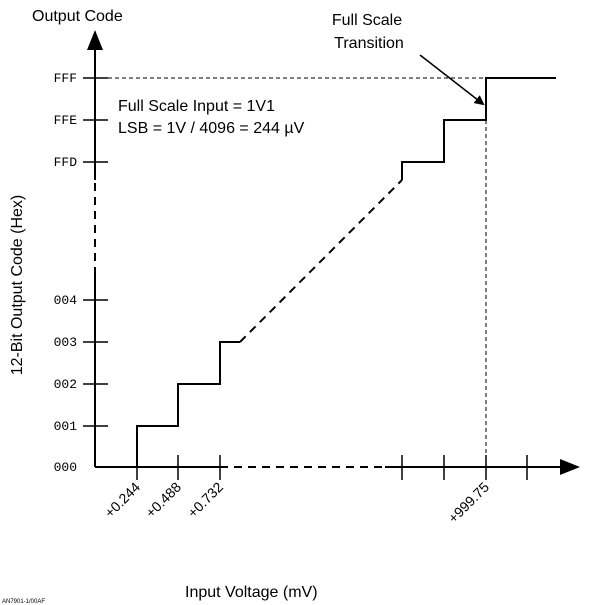  What do you see at coordinates (66, 273) in the screenshot?
I see `y-code-labels: 000 001 002 003 004 FFD FFE FFF` at bounding box center [66, 273].